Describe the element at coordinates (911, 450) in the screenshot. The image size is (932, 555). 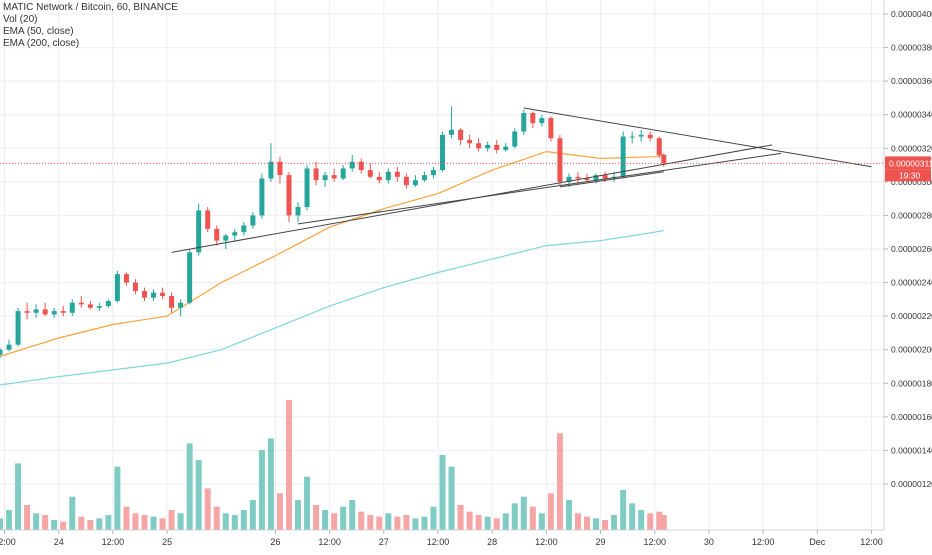
I see `y-tick-label: 0.00000140` at that location.